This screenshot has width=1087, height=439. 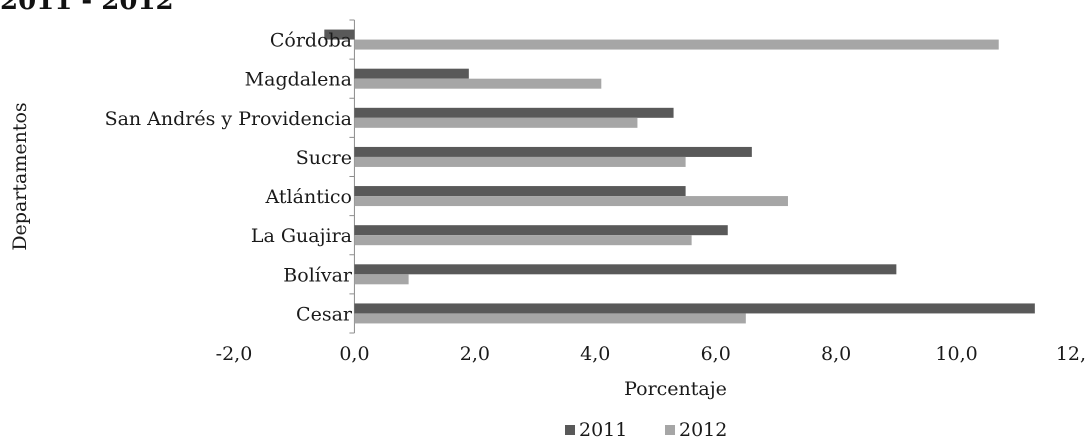 What do you see at coordinates (318, 275) in the screenshot?
I see `category-label-bolivar: Bolívar` at bounding box center [318, 275].